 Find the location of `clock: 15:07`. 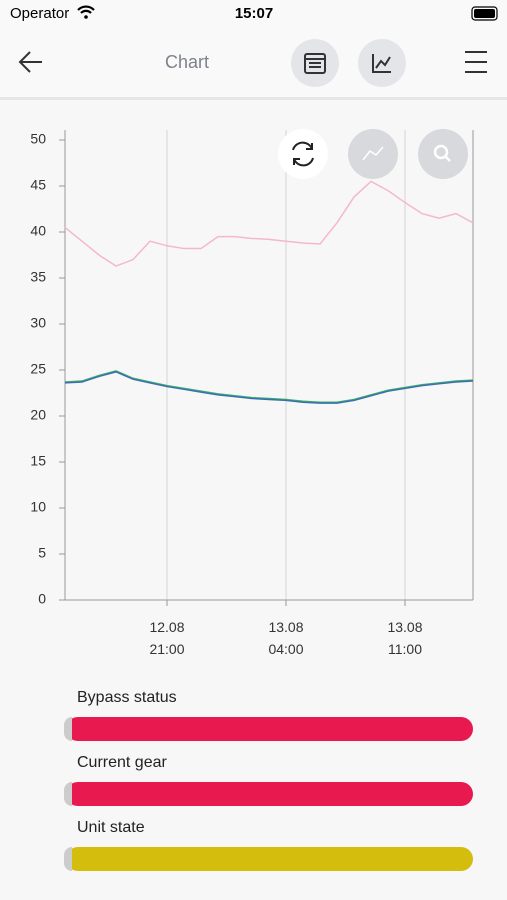

clock: 15:07 is located at coordinates (254, 13).